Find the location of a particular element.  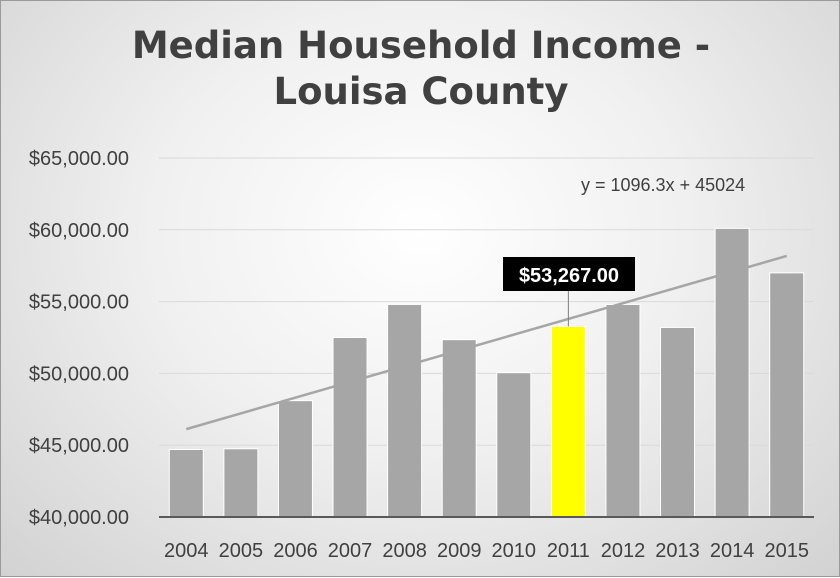

bar-2009 is located at coordinates (459, 428).